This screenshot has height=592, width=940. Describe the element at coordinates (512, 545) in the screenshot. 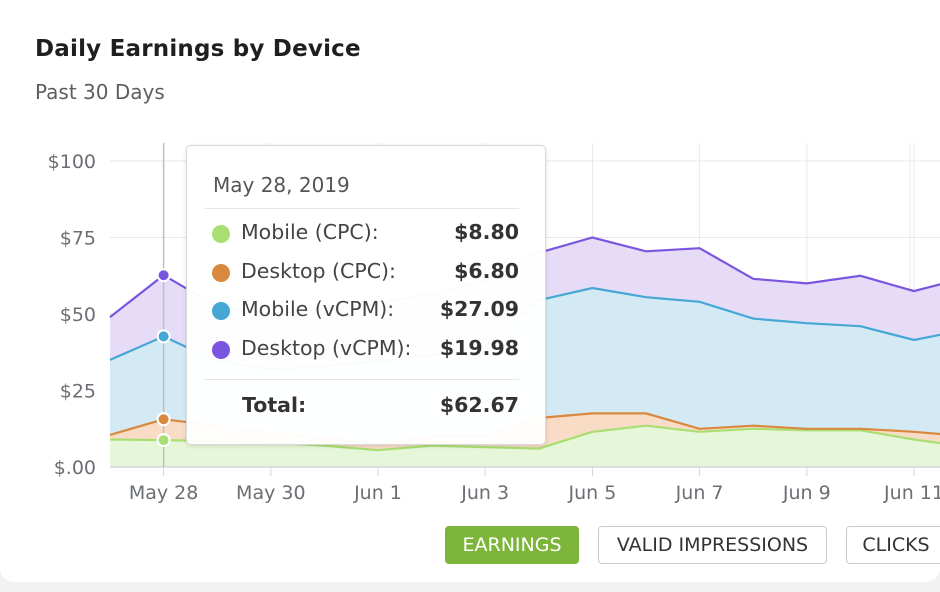

I see `earnings-tab-button: EARNINGS` at that location.